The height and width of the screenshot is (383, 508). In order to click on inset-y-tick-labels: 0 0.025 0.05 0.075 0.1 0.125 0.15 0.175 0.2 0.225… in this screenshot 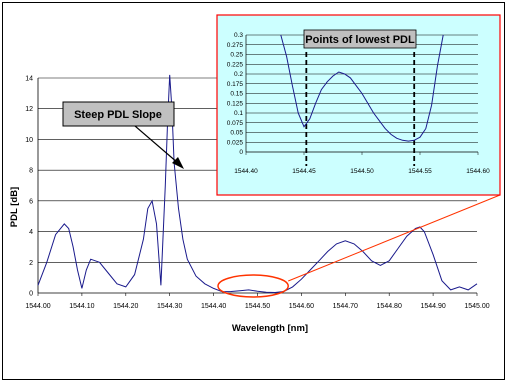, I will do `click(235, 94)`.